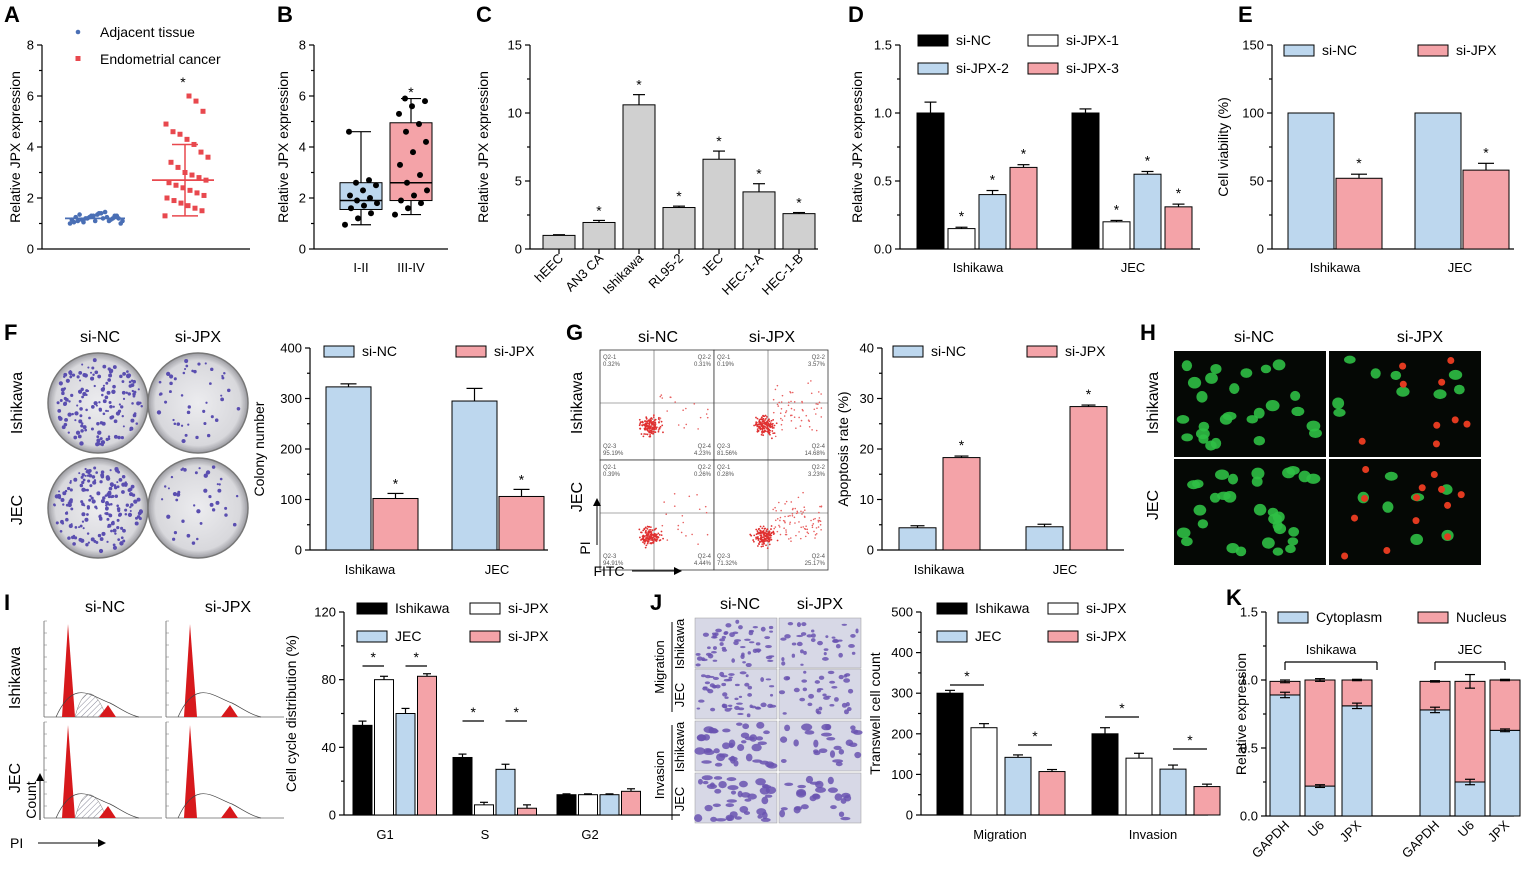 The height and width of the screenshot is (877, 1524). I want to click on x-tick-label: G2, so click(589, 834).